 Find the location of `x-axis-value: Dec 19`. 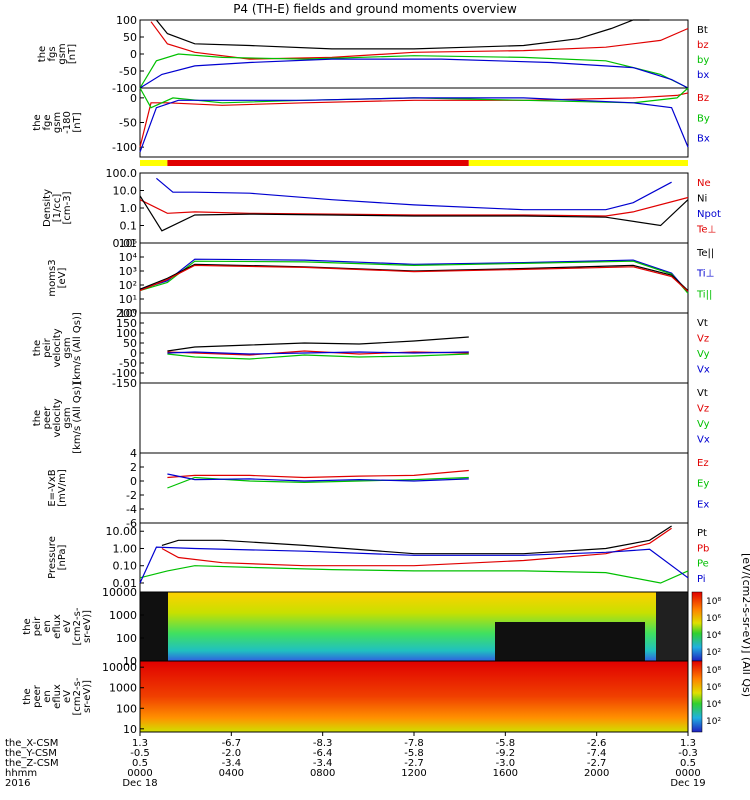

x-axis-value: Dec 19 is located at coordinates (687, 783).